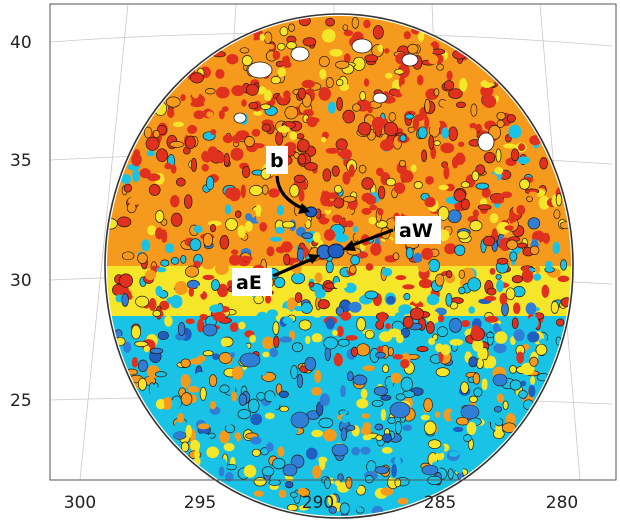  Describe the element at coordinates (336, 251) in the screenshot. I see `feature-aW-blob` at that location.